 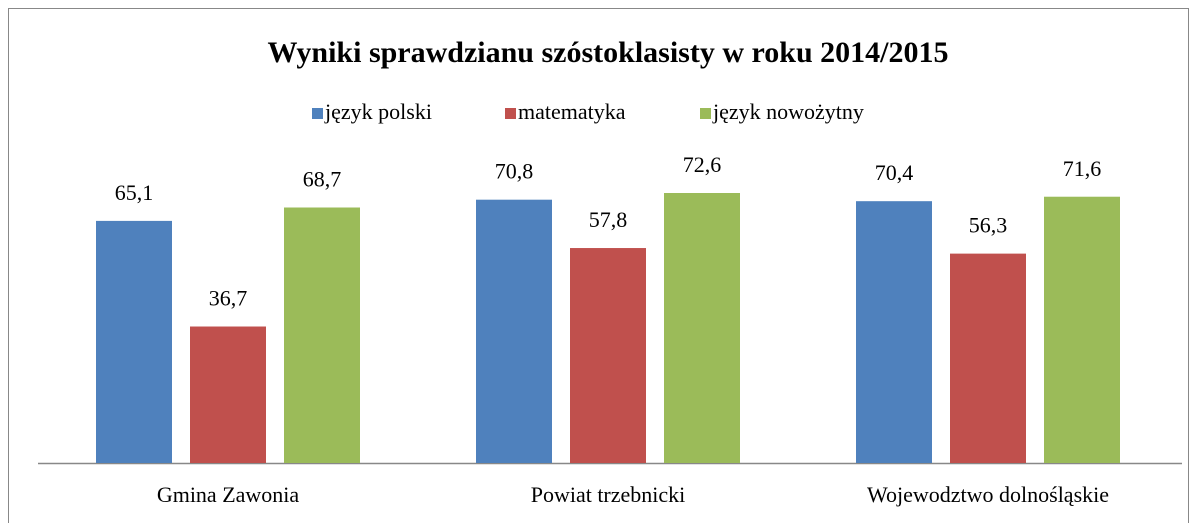 What do you see at coordinates (228, 298) in the screenshot?
I see `data-label: 36,7` at bounding box center [228, 298].